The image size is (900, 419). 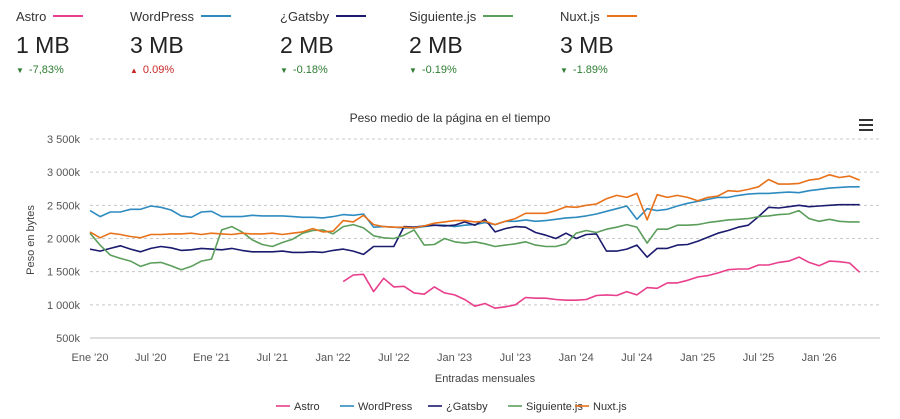 What do you see at coordinates (620, 70) in the screenshot?
I see `metric-delta: ▼ -1.89%` at bounding box center [620, 70].